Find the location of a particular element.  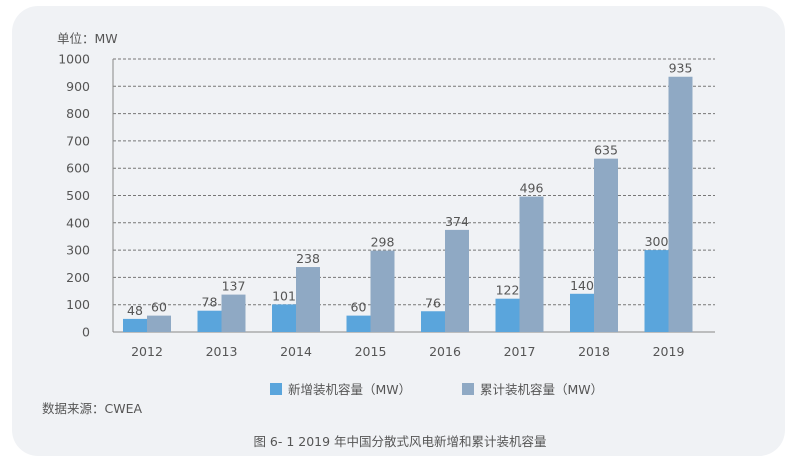

x-tick-label: 2013 is located at coordinates (222, 351).